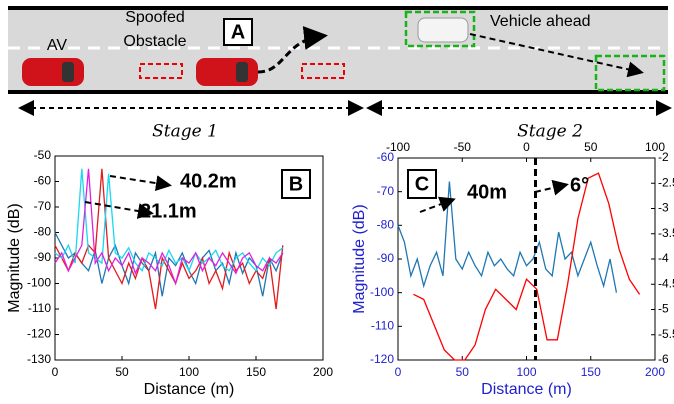 This screenshot has height=404, width=674. I want to click on y2-tick-label: -4.5, so click(666, 283).